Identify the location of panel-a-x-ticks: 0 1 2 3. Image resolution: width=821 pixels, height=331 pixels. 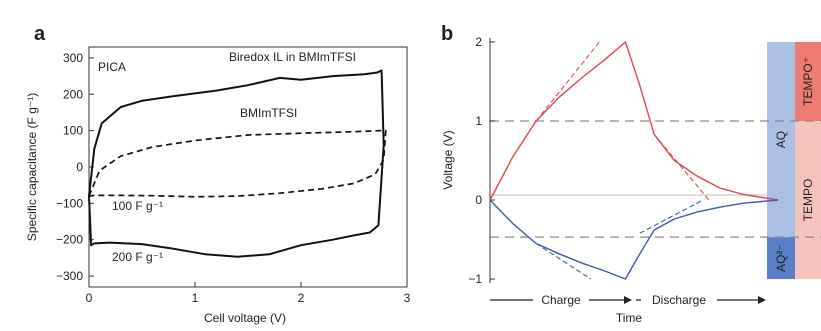
(248, 293).